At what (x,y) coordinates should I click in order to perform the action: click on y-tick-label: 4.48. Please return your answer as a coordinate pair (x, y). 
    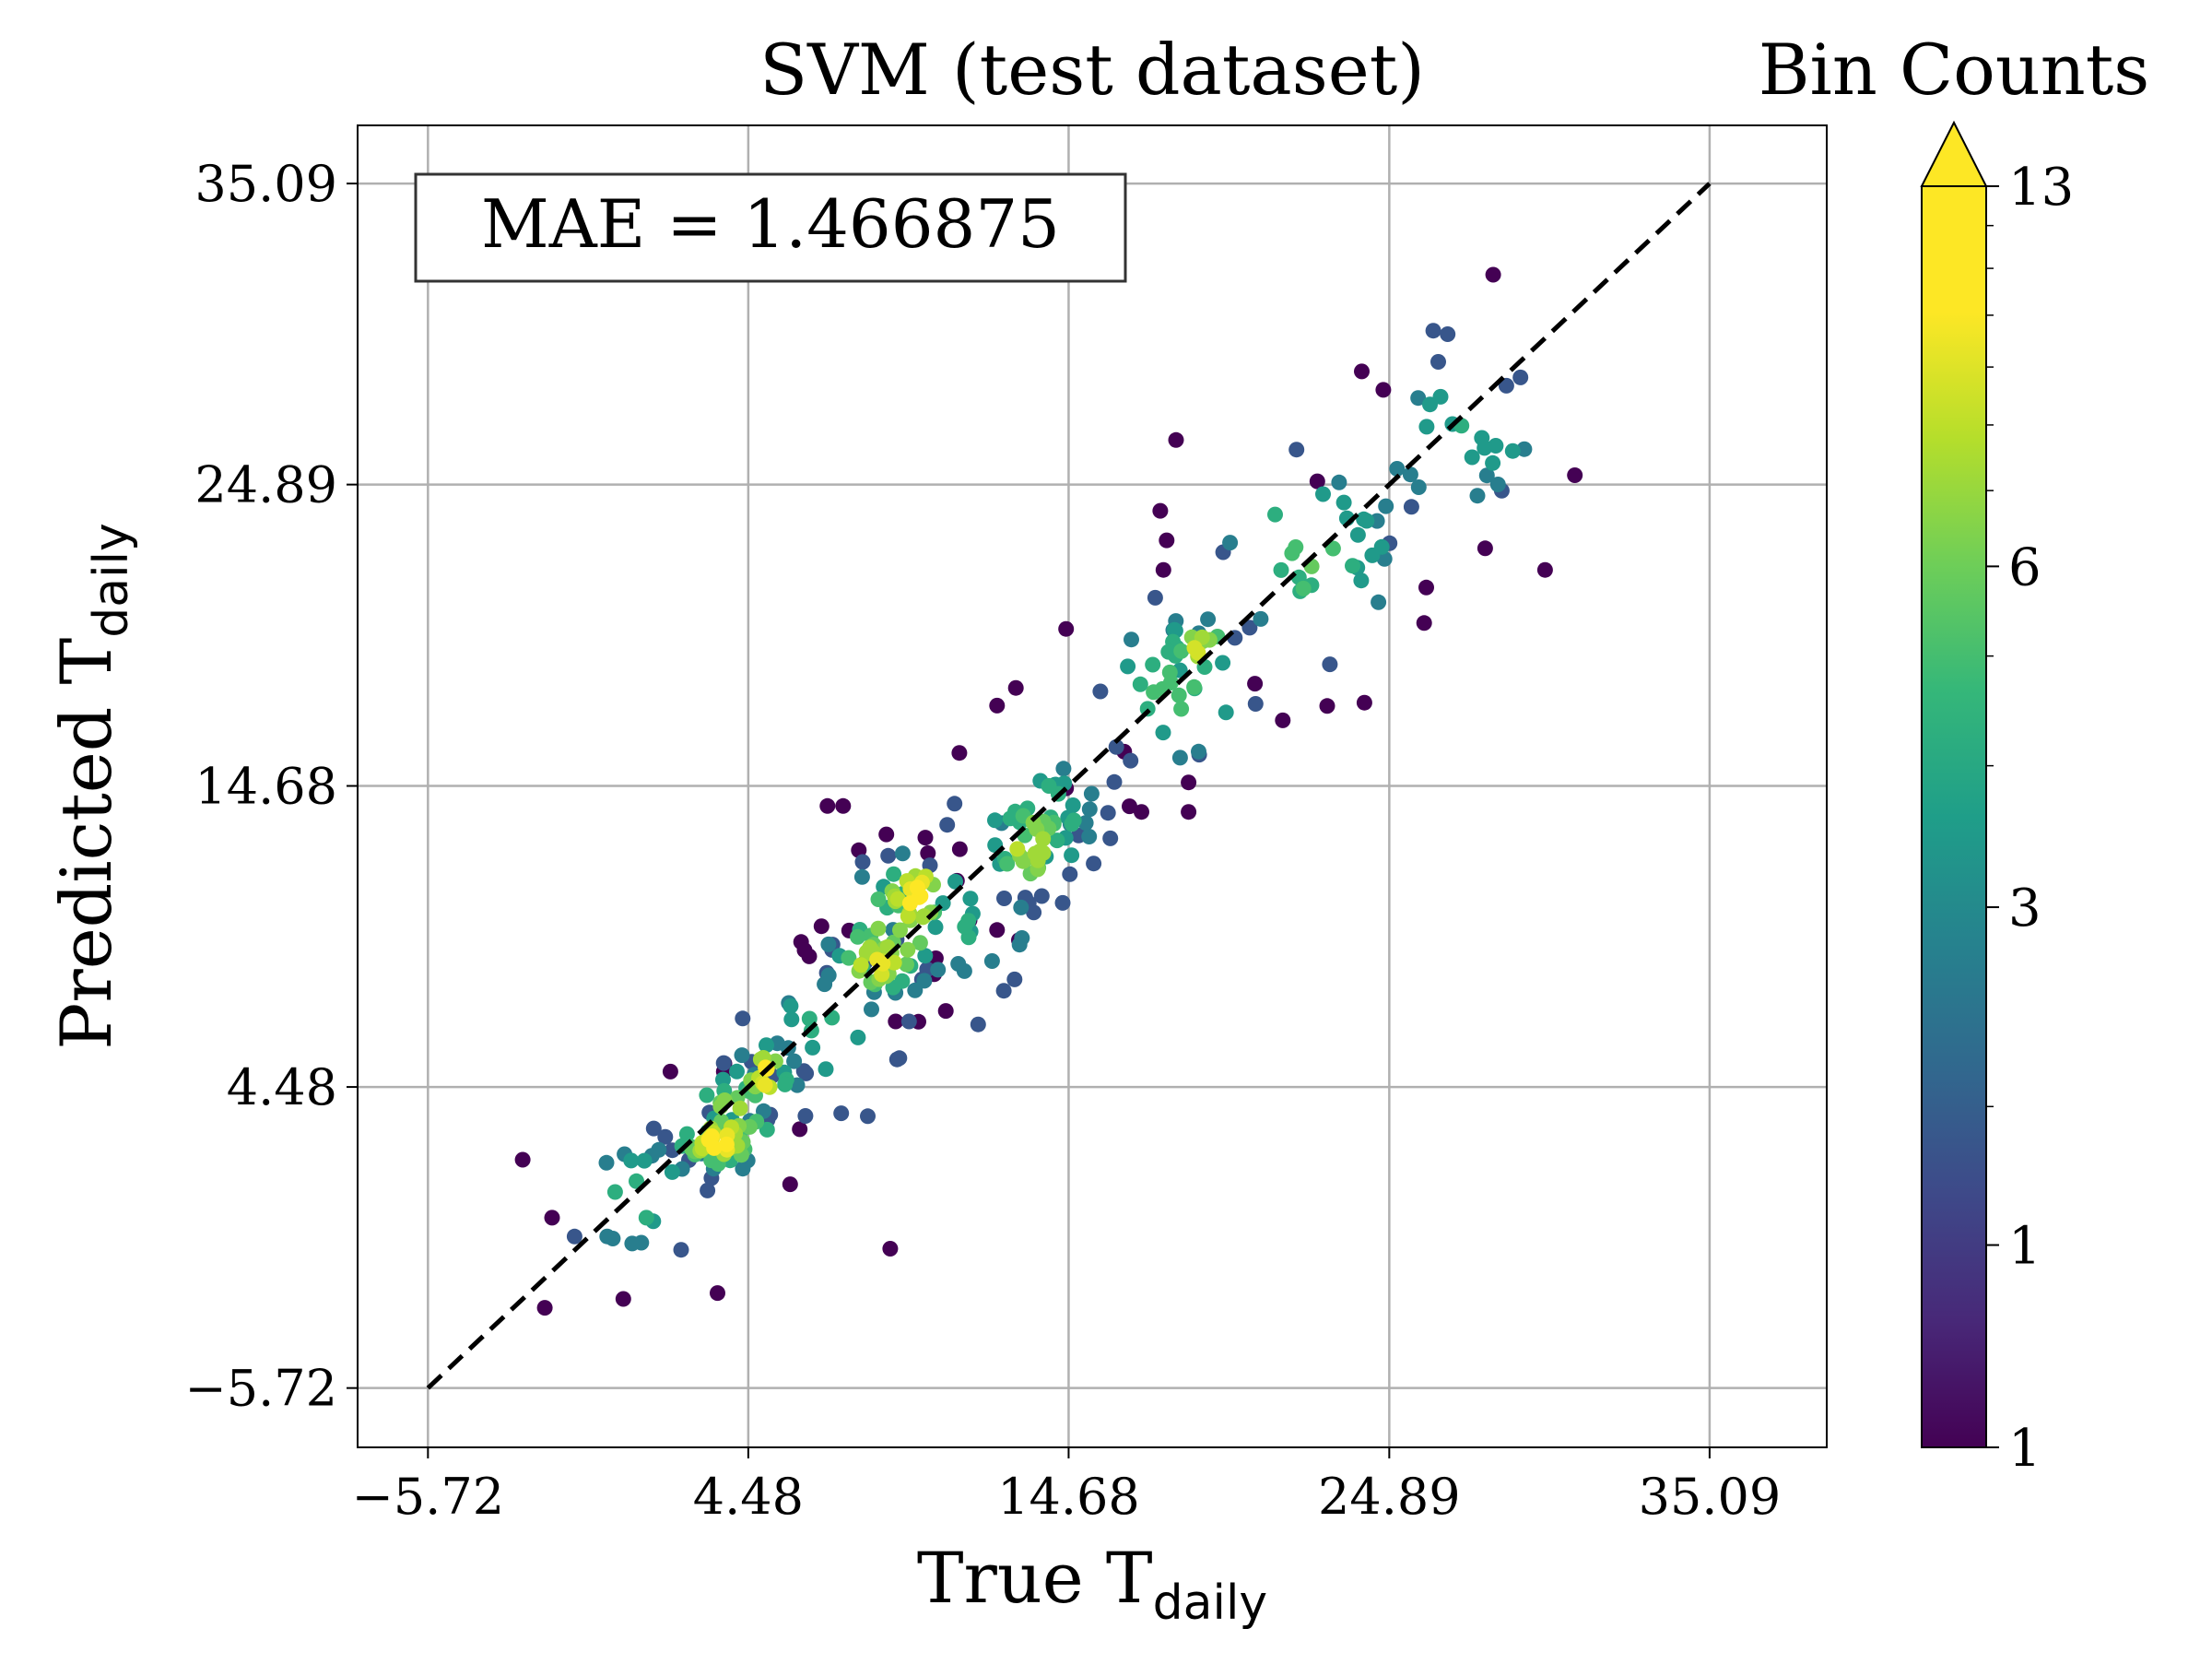
    Looking at the image, I should click on (282, 1087).